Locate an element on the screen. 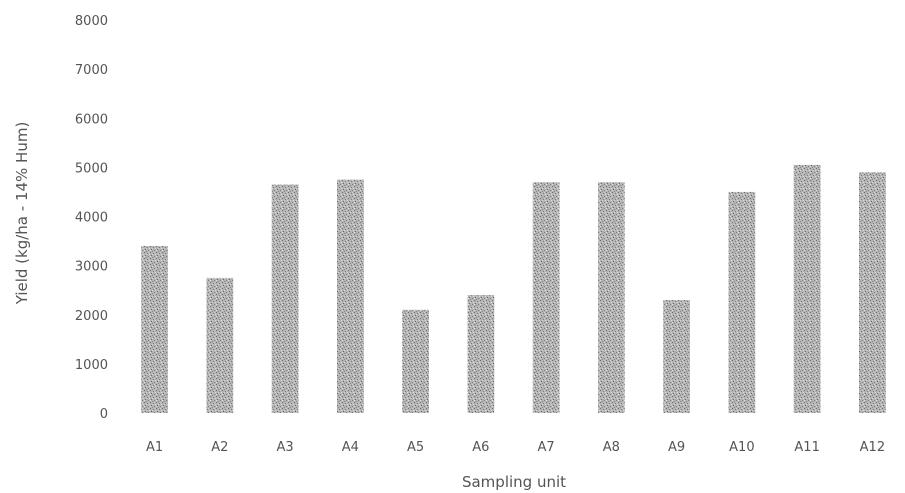 Image resolution: width=905 pixels, height=493 pixels. x-tick-label: A12 is located at coordinates (872, 447).